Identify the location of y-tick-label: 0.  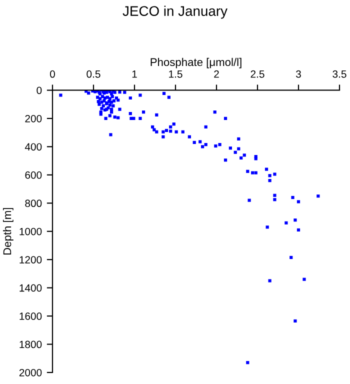
(39, 90).